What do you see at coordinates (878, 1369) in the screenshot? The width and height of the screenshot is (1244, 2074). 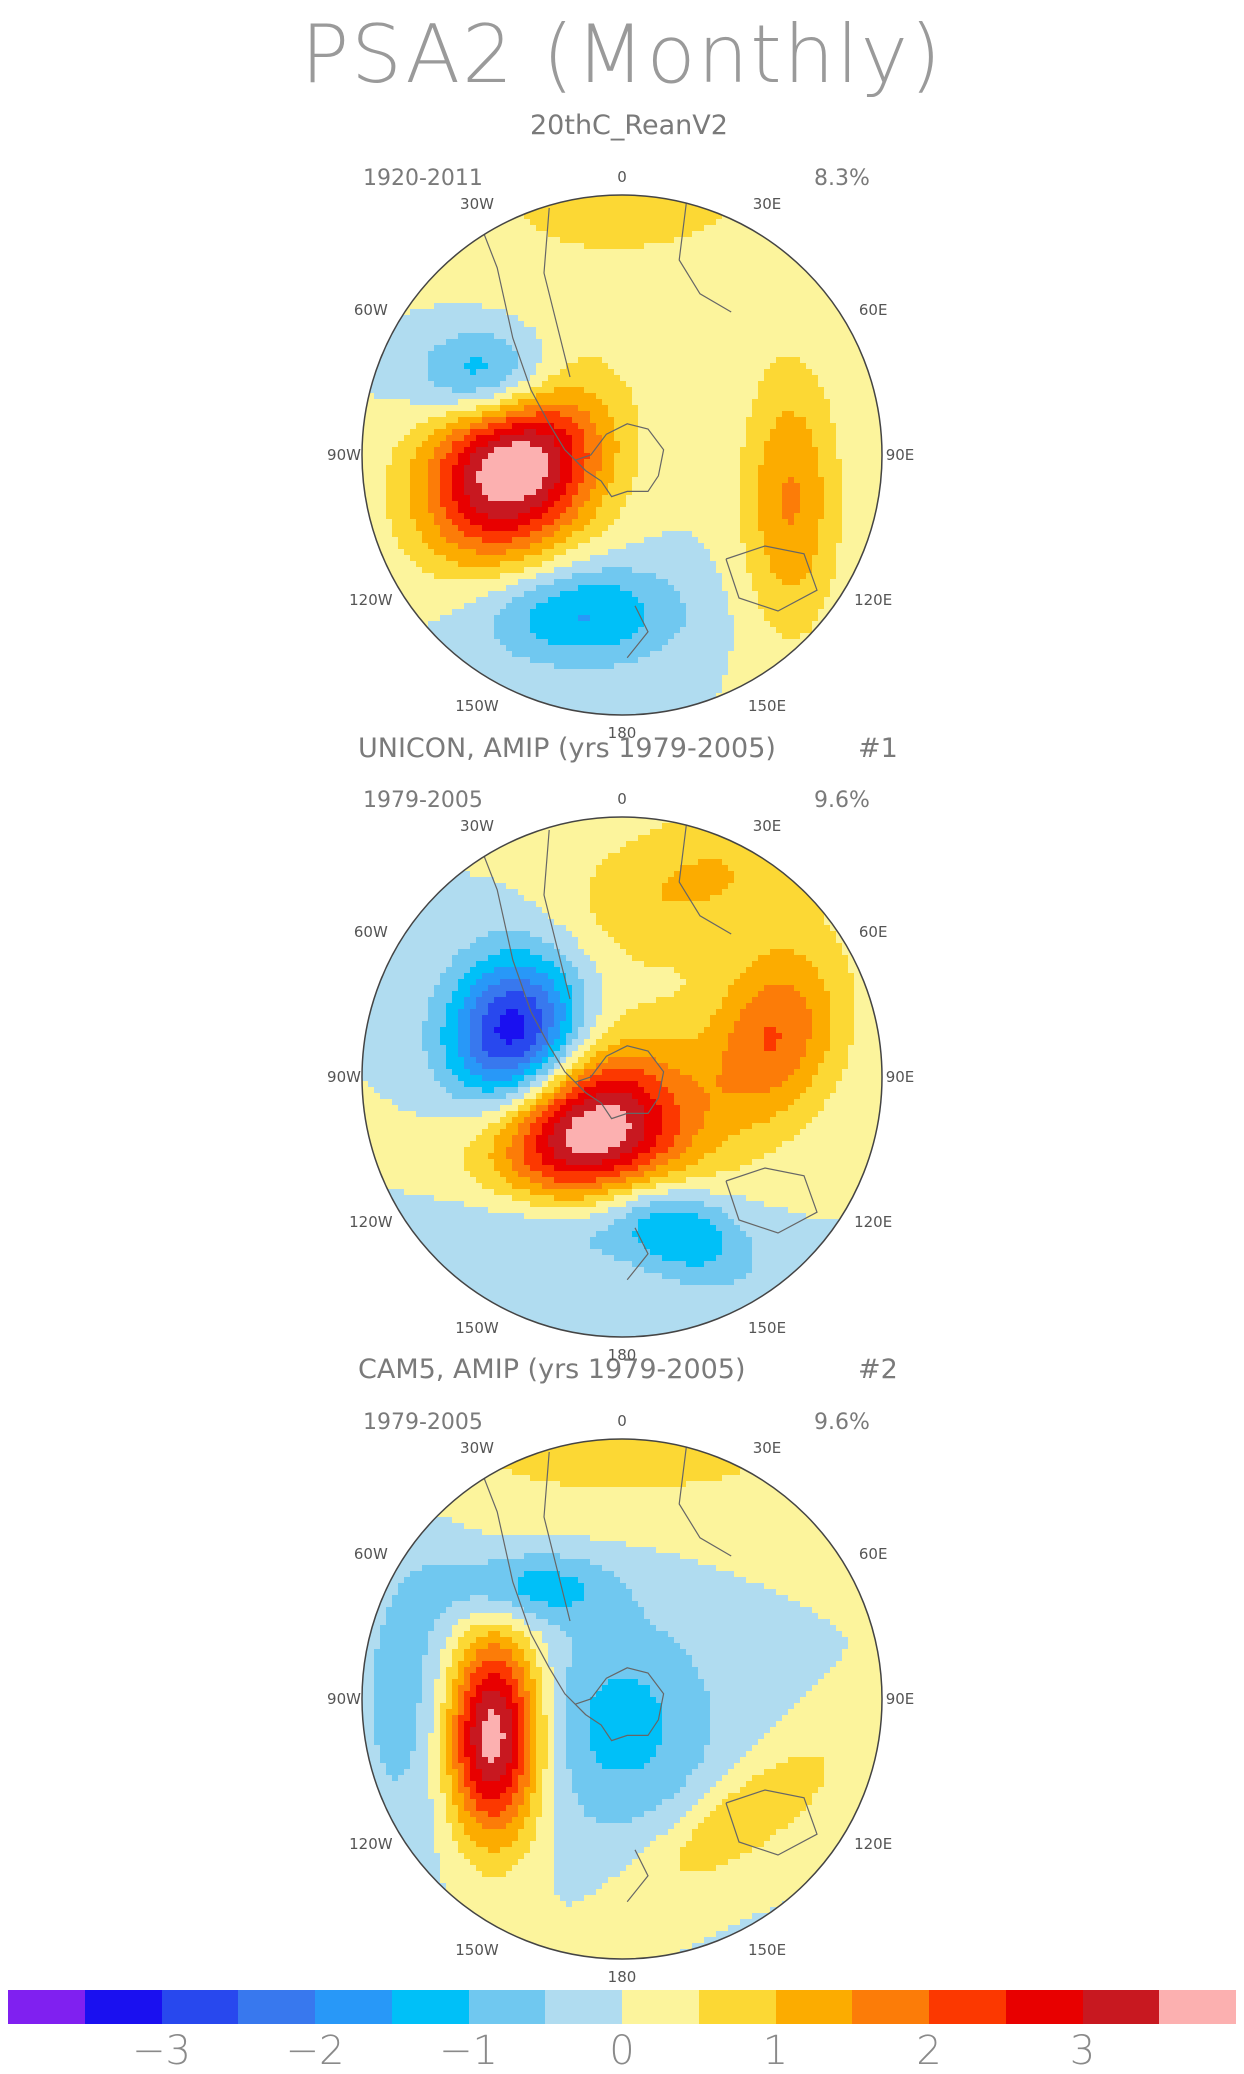 I see `panel-tag: #2` at bounding box center [878, 1369].